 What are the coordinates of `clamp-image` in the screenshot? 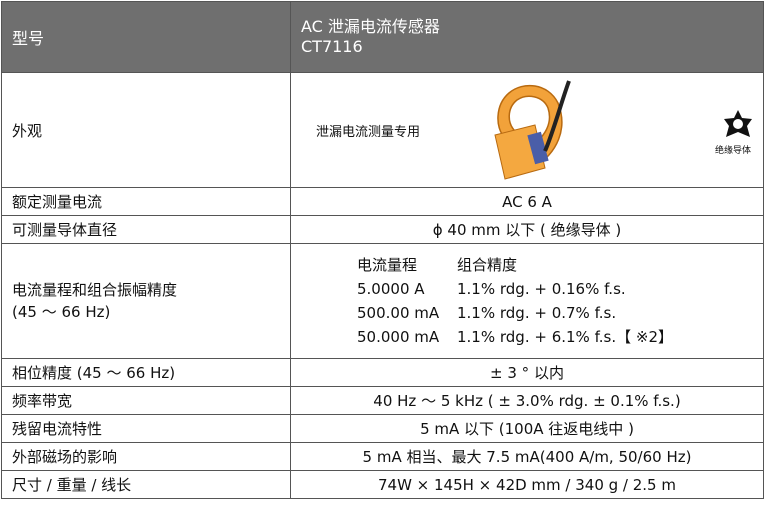 It's located at (532, 130).